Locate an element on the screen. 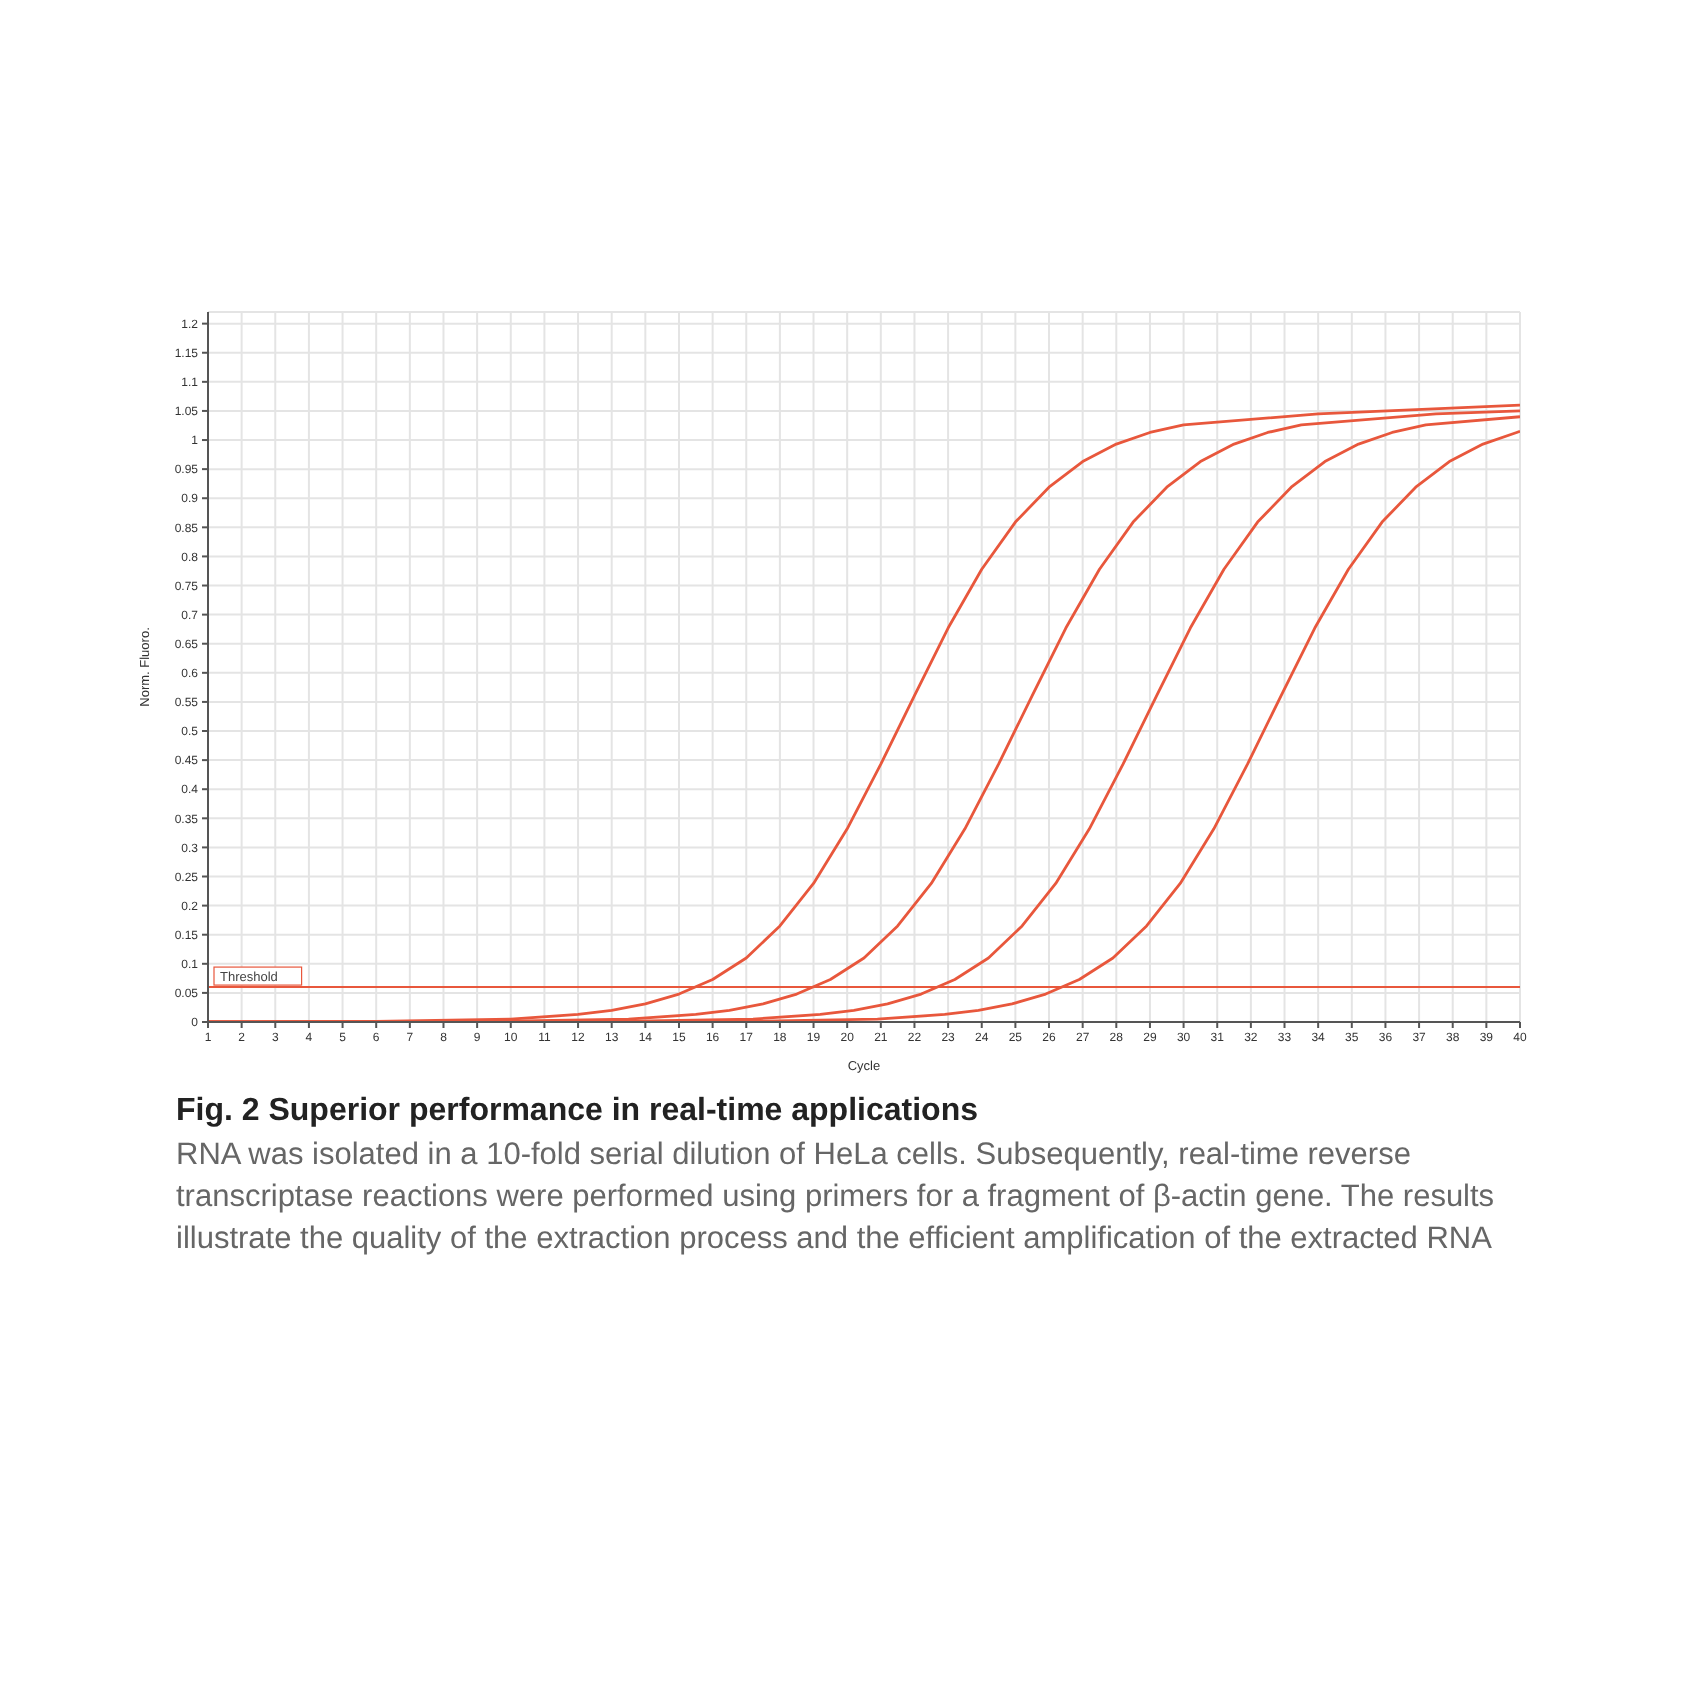 The height and width of the screenshot is (1708, 1708). text: RNA was isolated in a 10-fold serial dilution of HeLa cells. Subsequently, real-time reverse transcriptase reactions were performed using primers for a fragment of β-actin gene. The results illustrate the quality of the extraction process and the efficient amplification of the extracted RNA is located at coordinates (836, 1198).